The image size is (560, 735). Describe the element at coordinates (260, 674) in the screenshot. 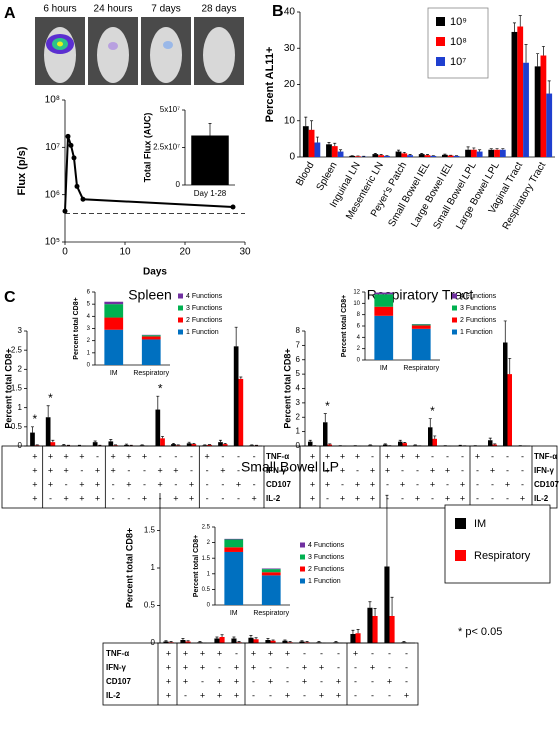

I see `table-box` at that location.